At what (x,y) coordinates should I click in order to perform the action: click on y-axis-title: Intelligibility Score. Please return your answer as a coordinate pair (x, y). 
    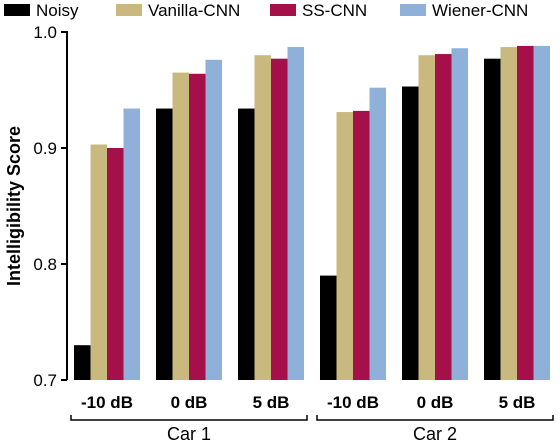
    Looking at the image, I should click on (14, 206).